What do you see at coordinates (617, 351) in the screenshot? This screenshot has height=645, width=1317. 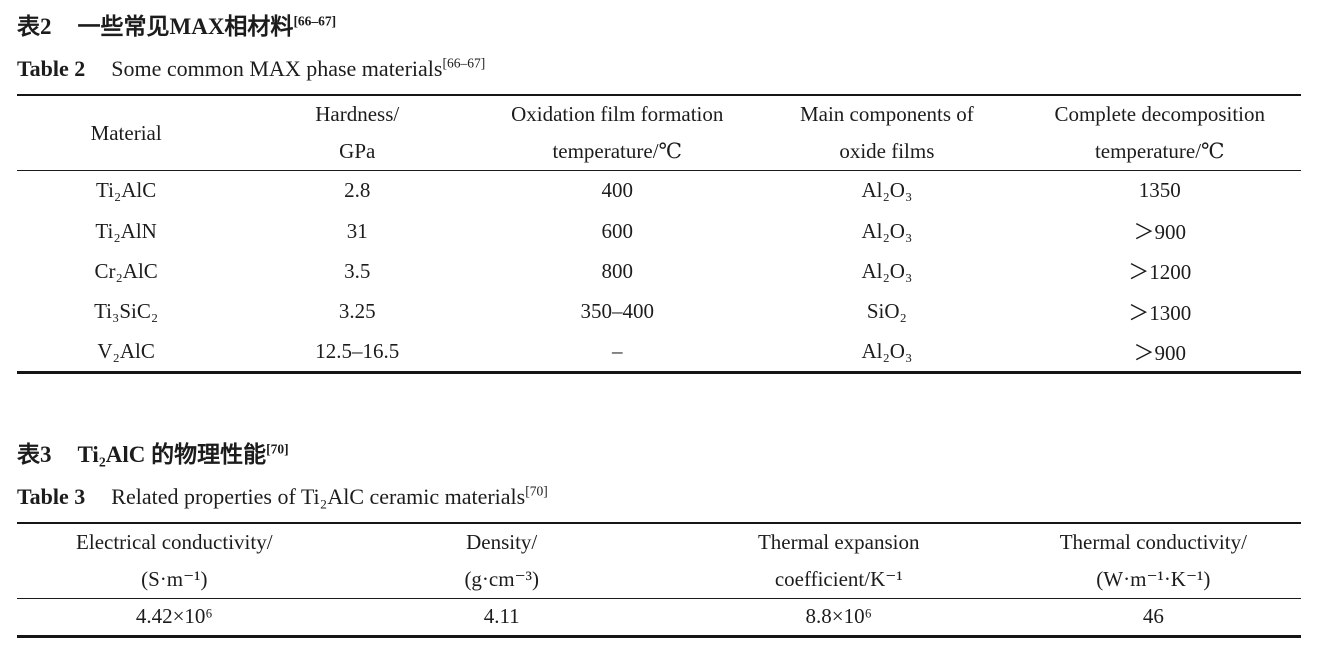 I see `table-cell: –` at bounding box center [617, 351].